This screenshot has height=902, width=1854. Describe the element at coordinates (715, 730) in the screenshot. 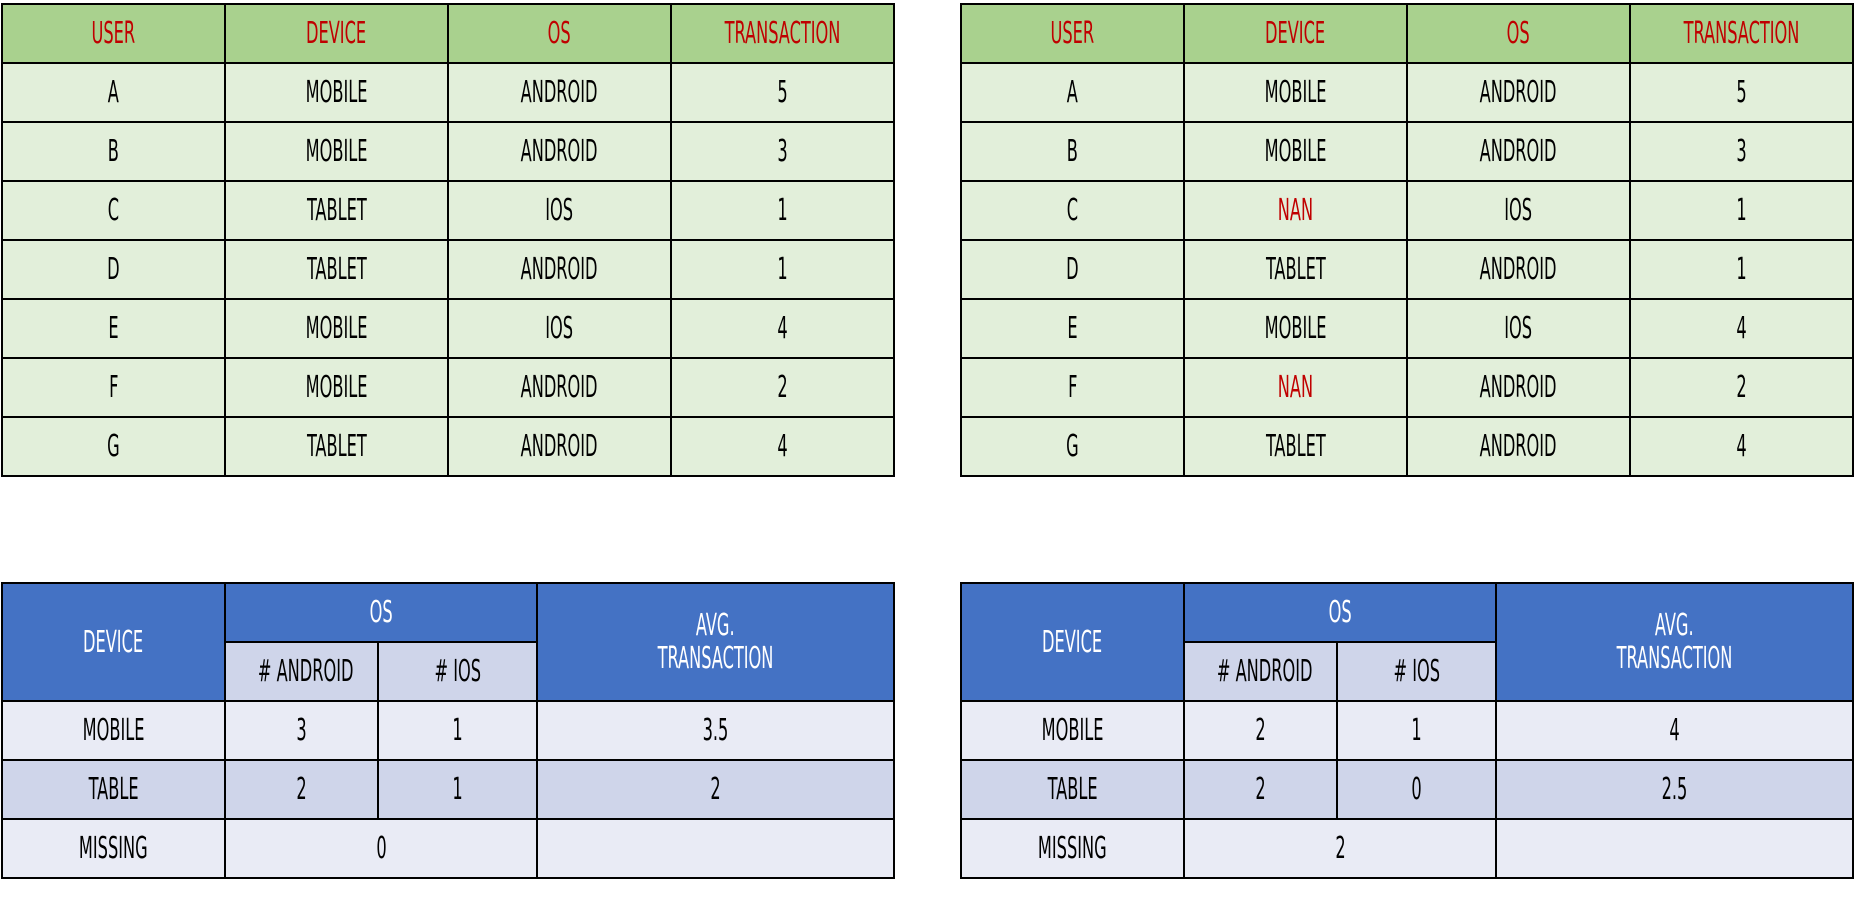

I see `avg-transaction: 3.5` at that location.